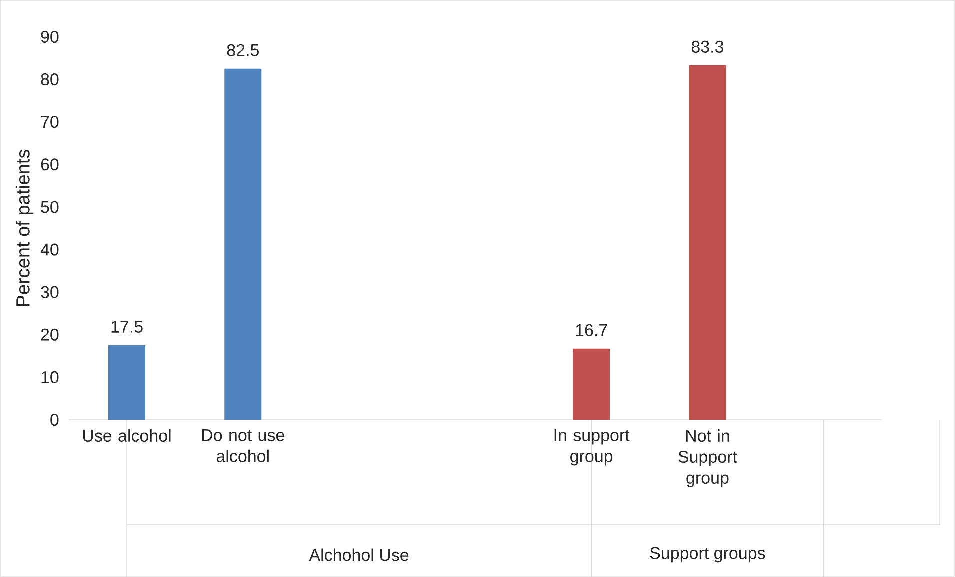 This screenshot has width=955, height=577. Describe the element at coordinates (127, 327) in the screenshot. I see `data-label: 17.5` at that location.